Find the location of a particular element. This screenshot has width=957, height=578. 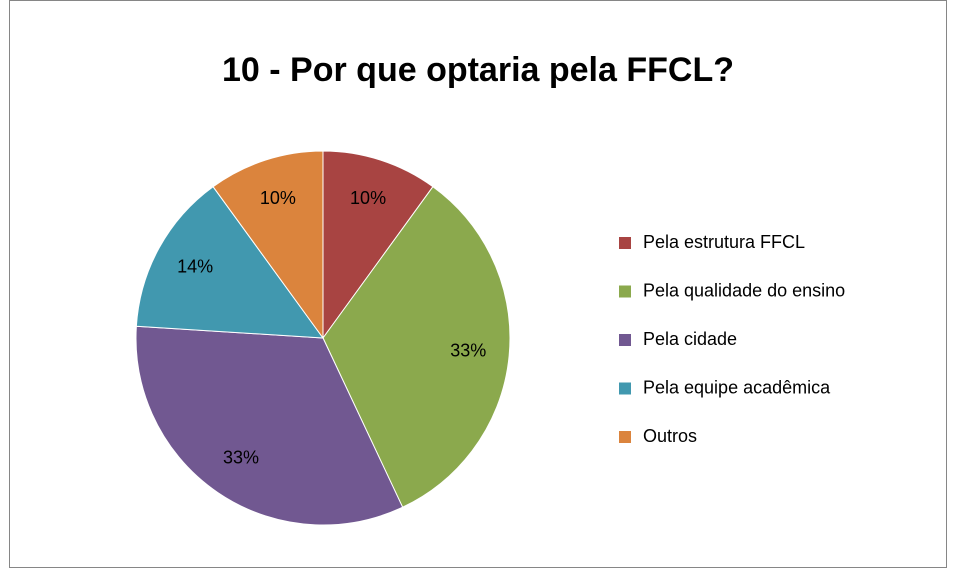

legend-label: Pela qualidade do ensino is located at coordinates (744, 290).